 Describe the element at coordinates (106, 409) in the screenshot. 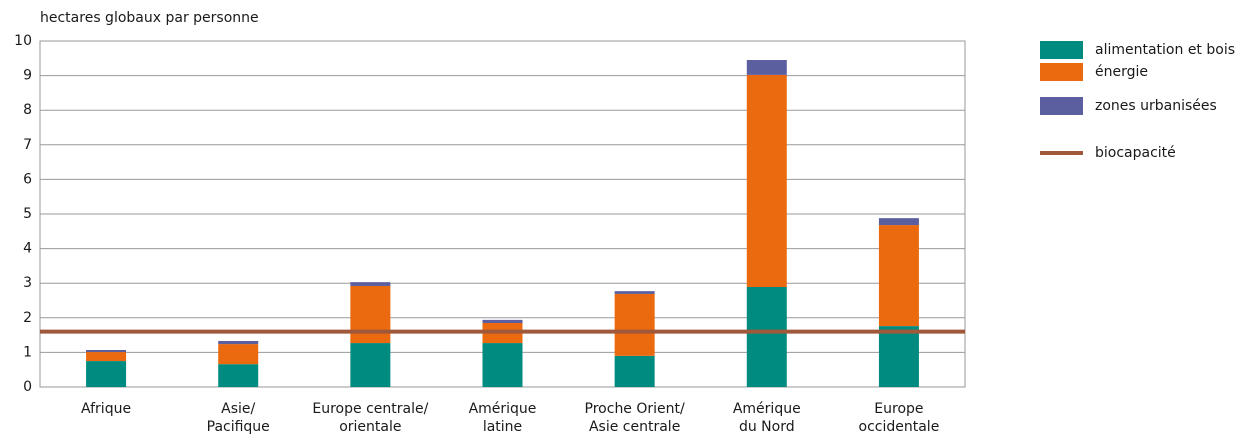

I see `x-tick-label: Afrique` at that location.